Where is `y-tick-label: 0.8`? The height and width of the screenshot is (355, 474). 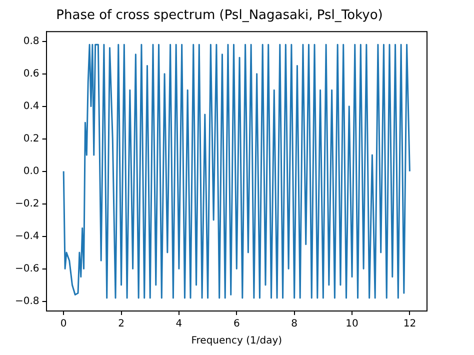
y-tick-label: 0.8 is located at coordinates (31, 41).